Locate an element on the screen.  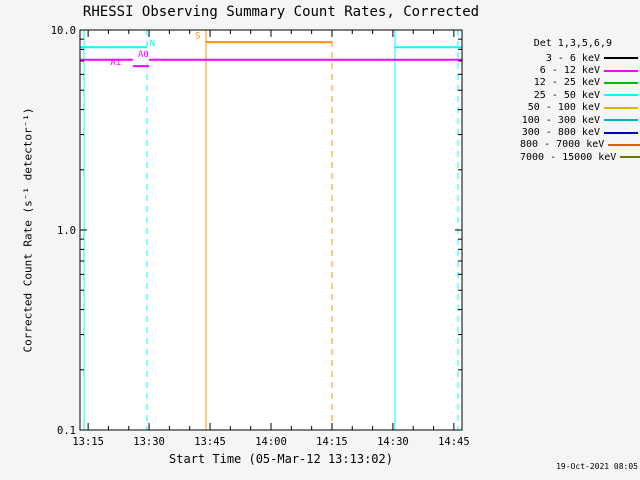
y-tick-label: 0.1 is located at coordinates (66, 431).